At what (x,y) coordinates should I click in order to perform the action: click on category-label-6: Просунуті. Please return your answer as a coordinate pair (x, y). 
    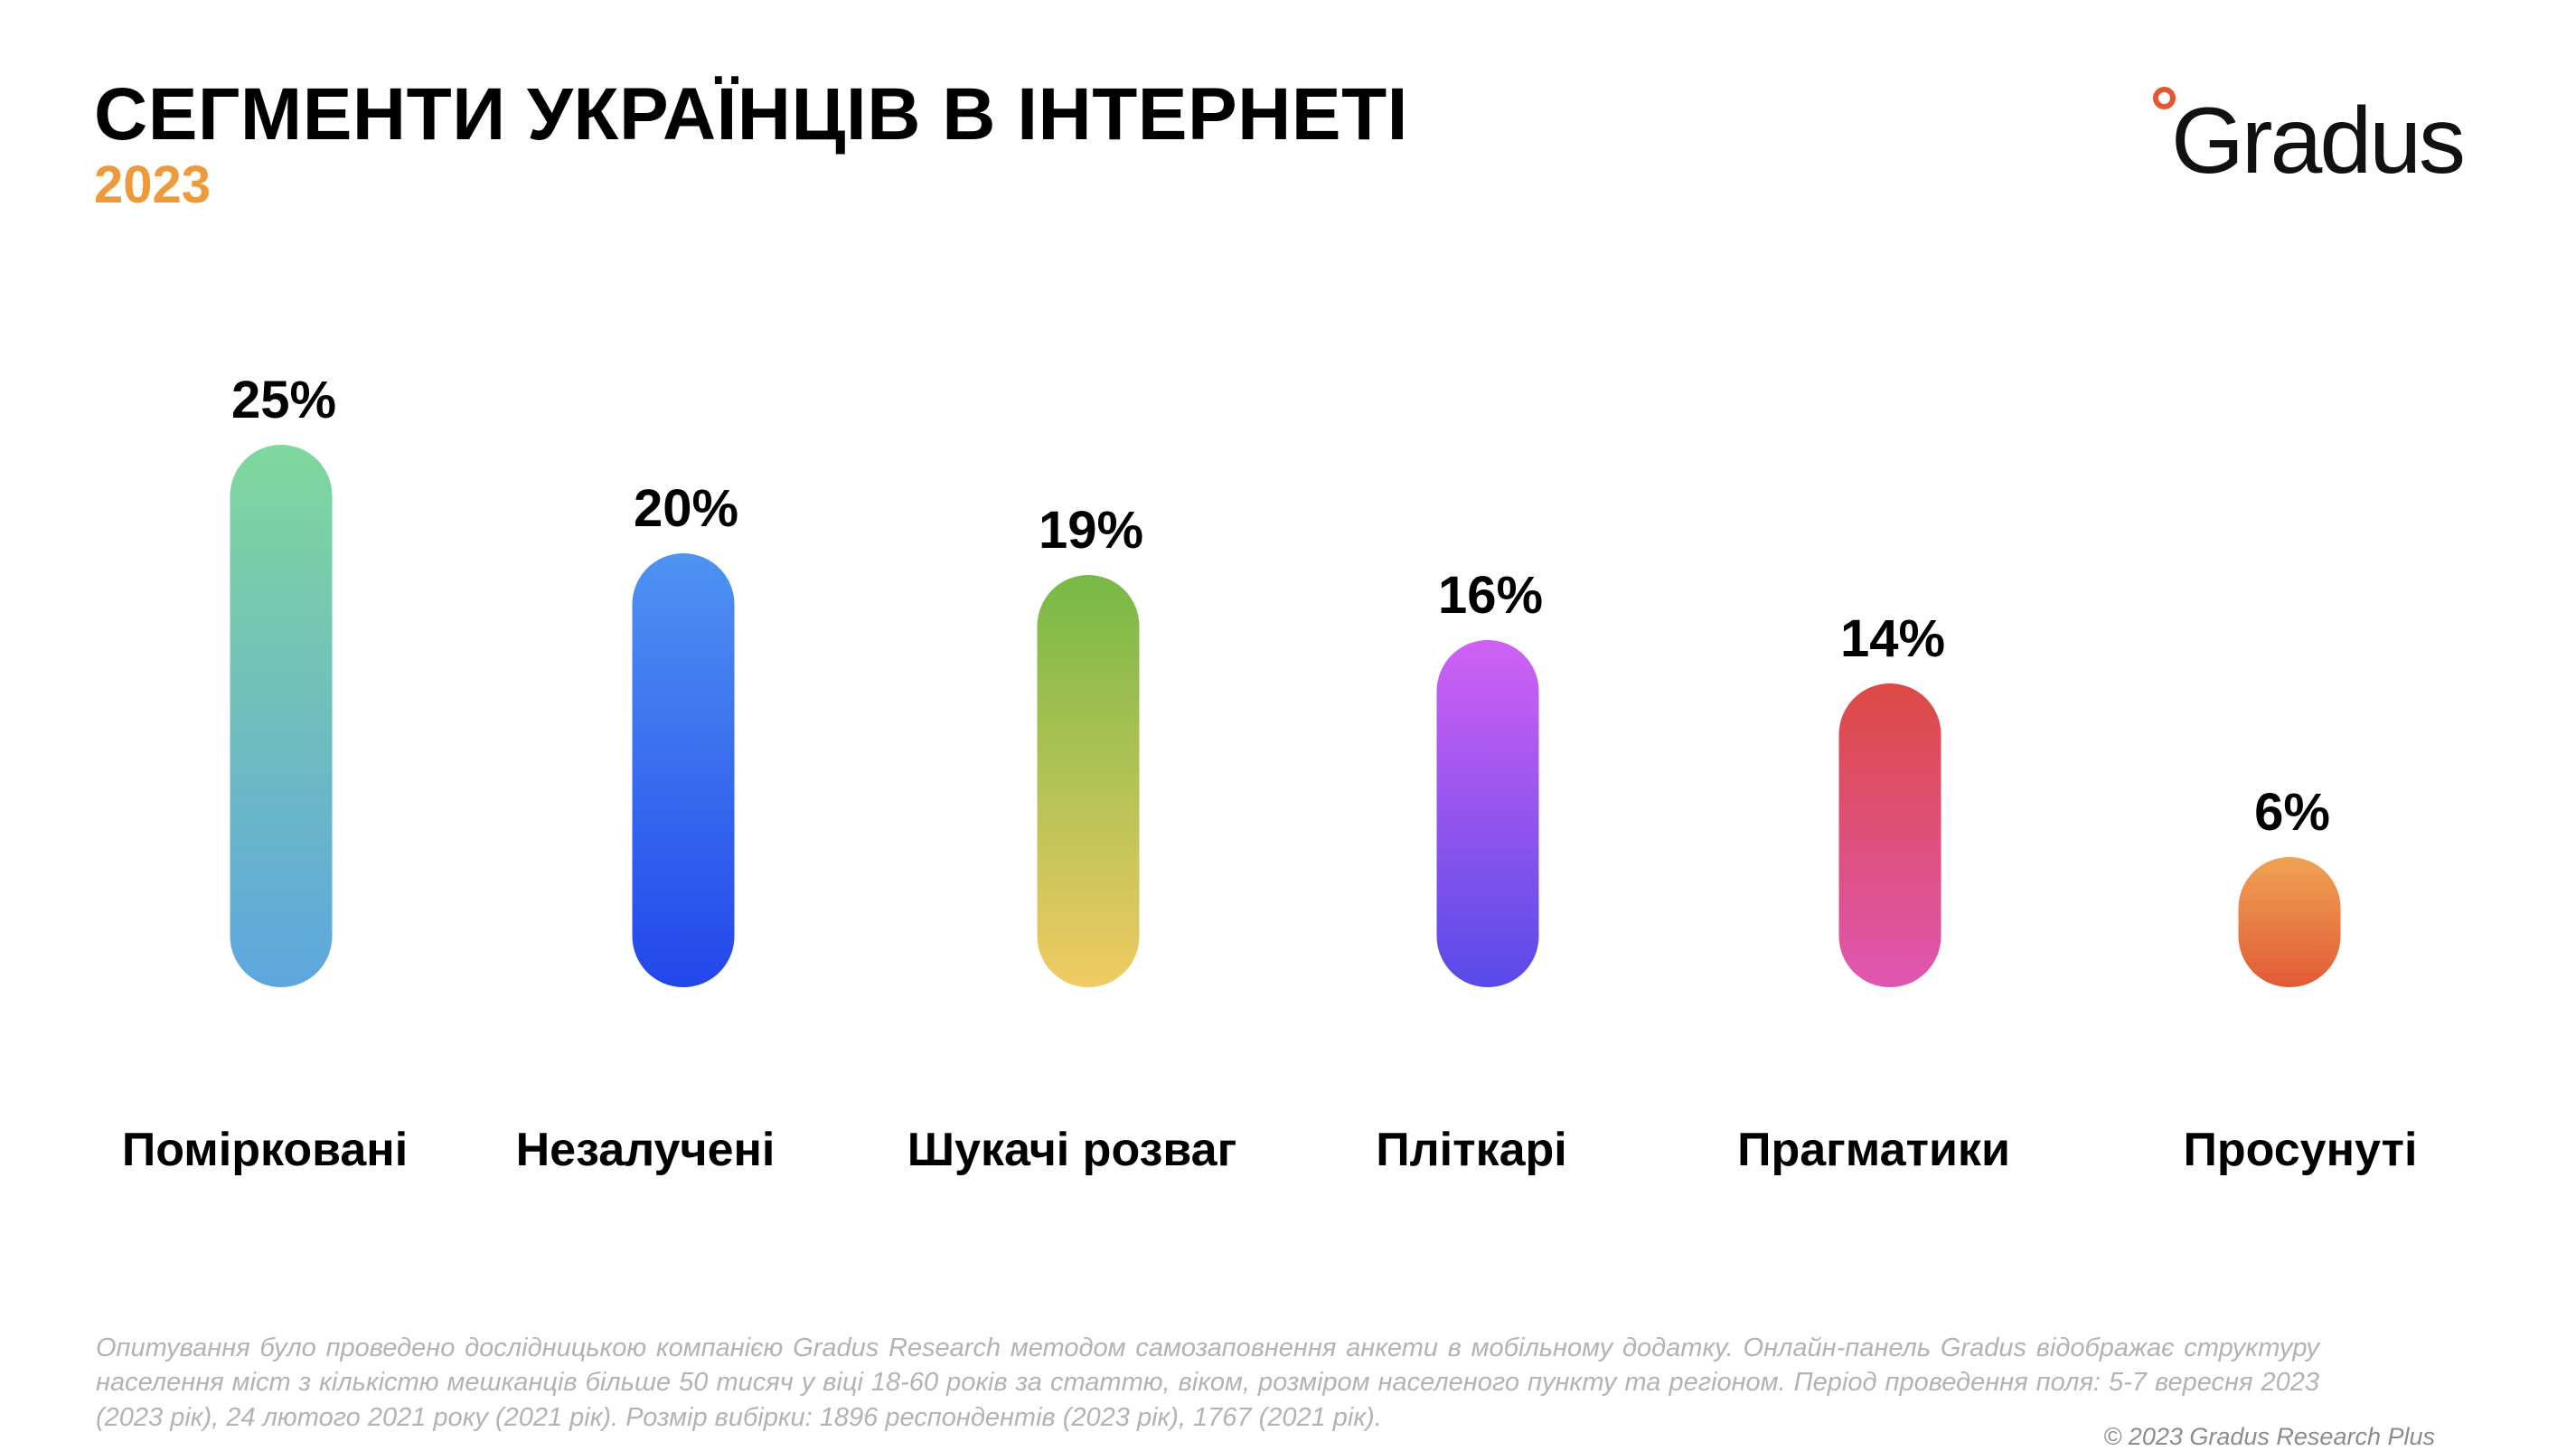
    Looking at the image, I should click on (2301, 1150).